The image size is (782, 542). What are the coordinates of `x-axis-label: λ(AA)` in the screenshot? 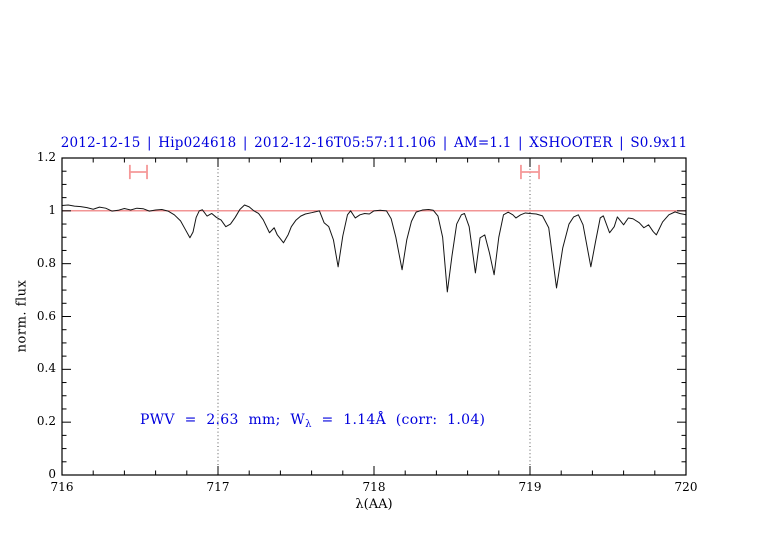 It's located at (374, 504).